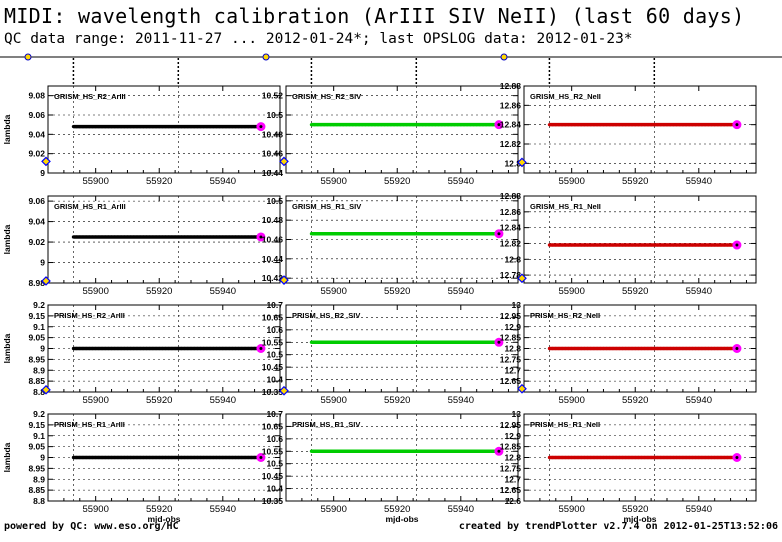 The width and height of the screenshot is (782, 542). I want to click on series-label: GRISM_HS_R1_NeII, so click(565, 206).